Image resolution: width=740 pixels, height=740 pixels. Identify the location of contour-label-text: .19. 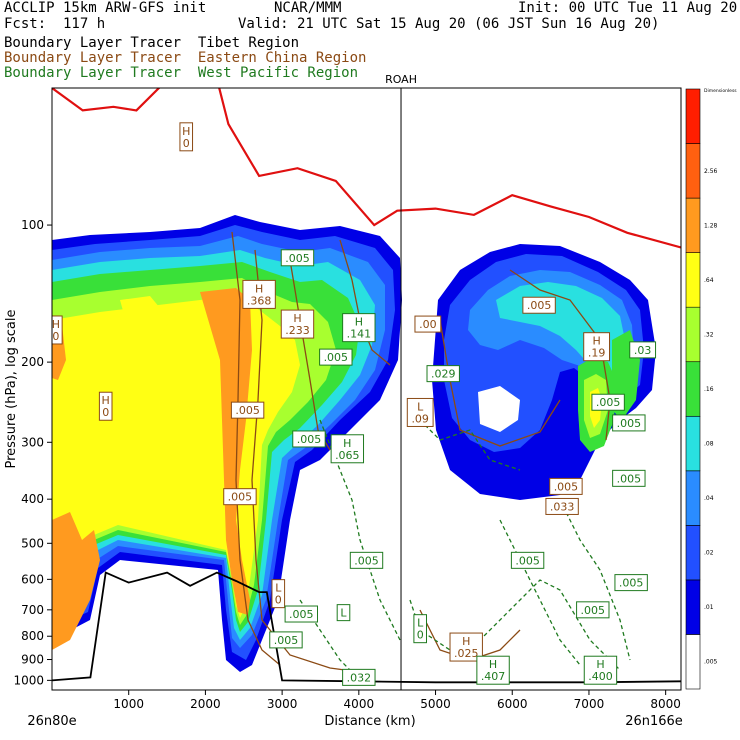
(597, 353).